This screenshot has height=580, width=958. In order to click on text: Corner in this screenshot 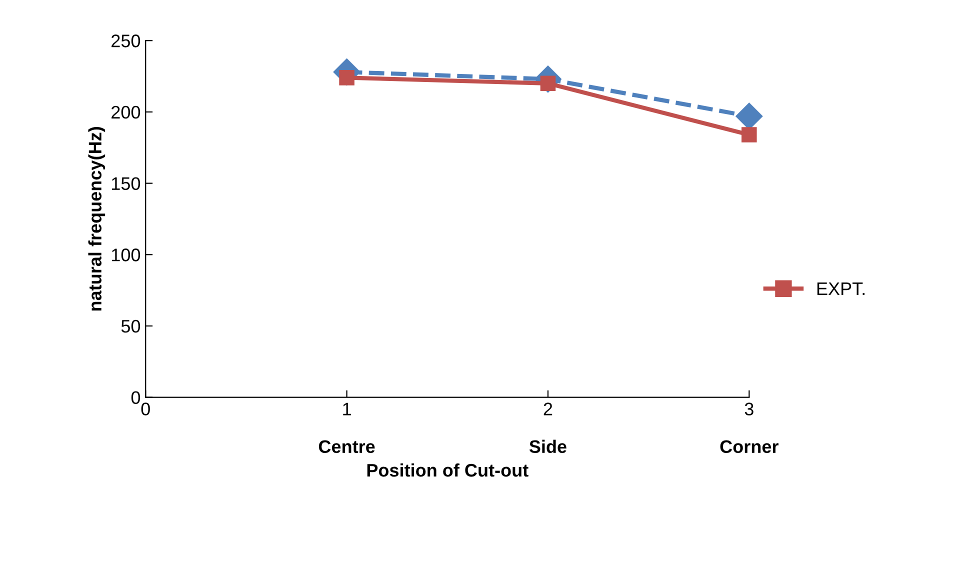, I will do `click(749, 447)`.